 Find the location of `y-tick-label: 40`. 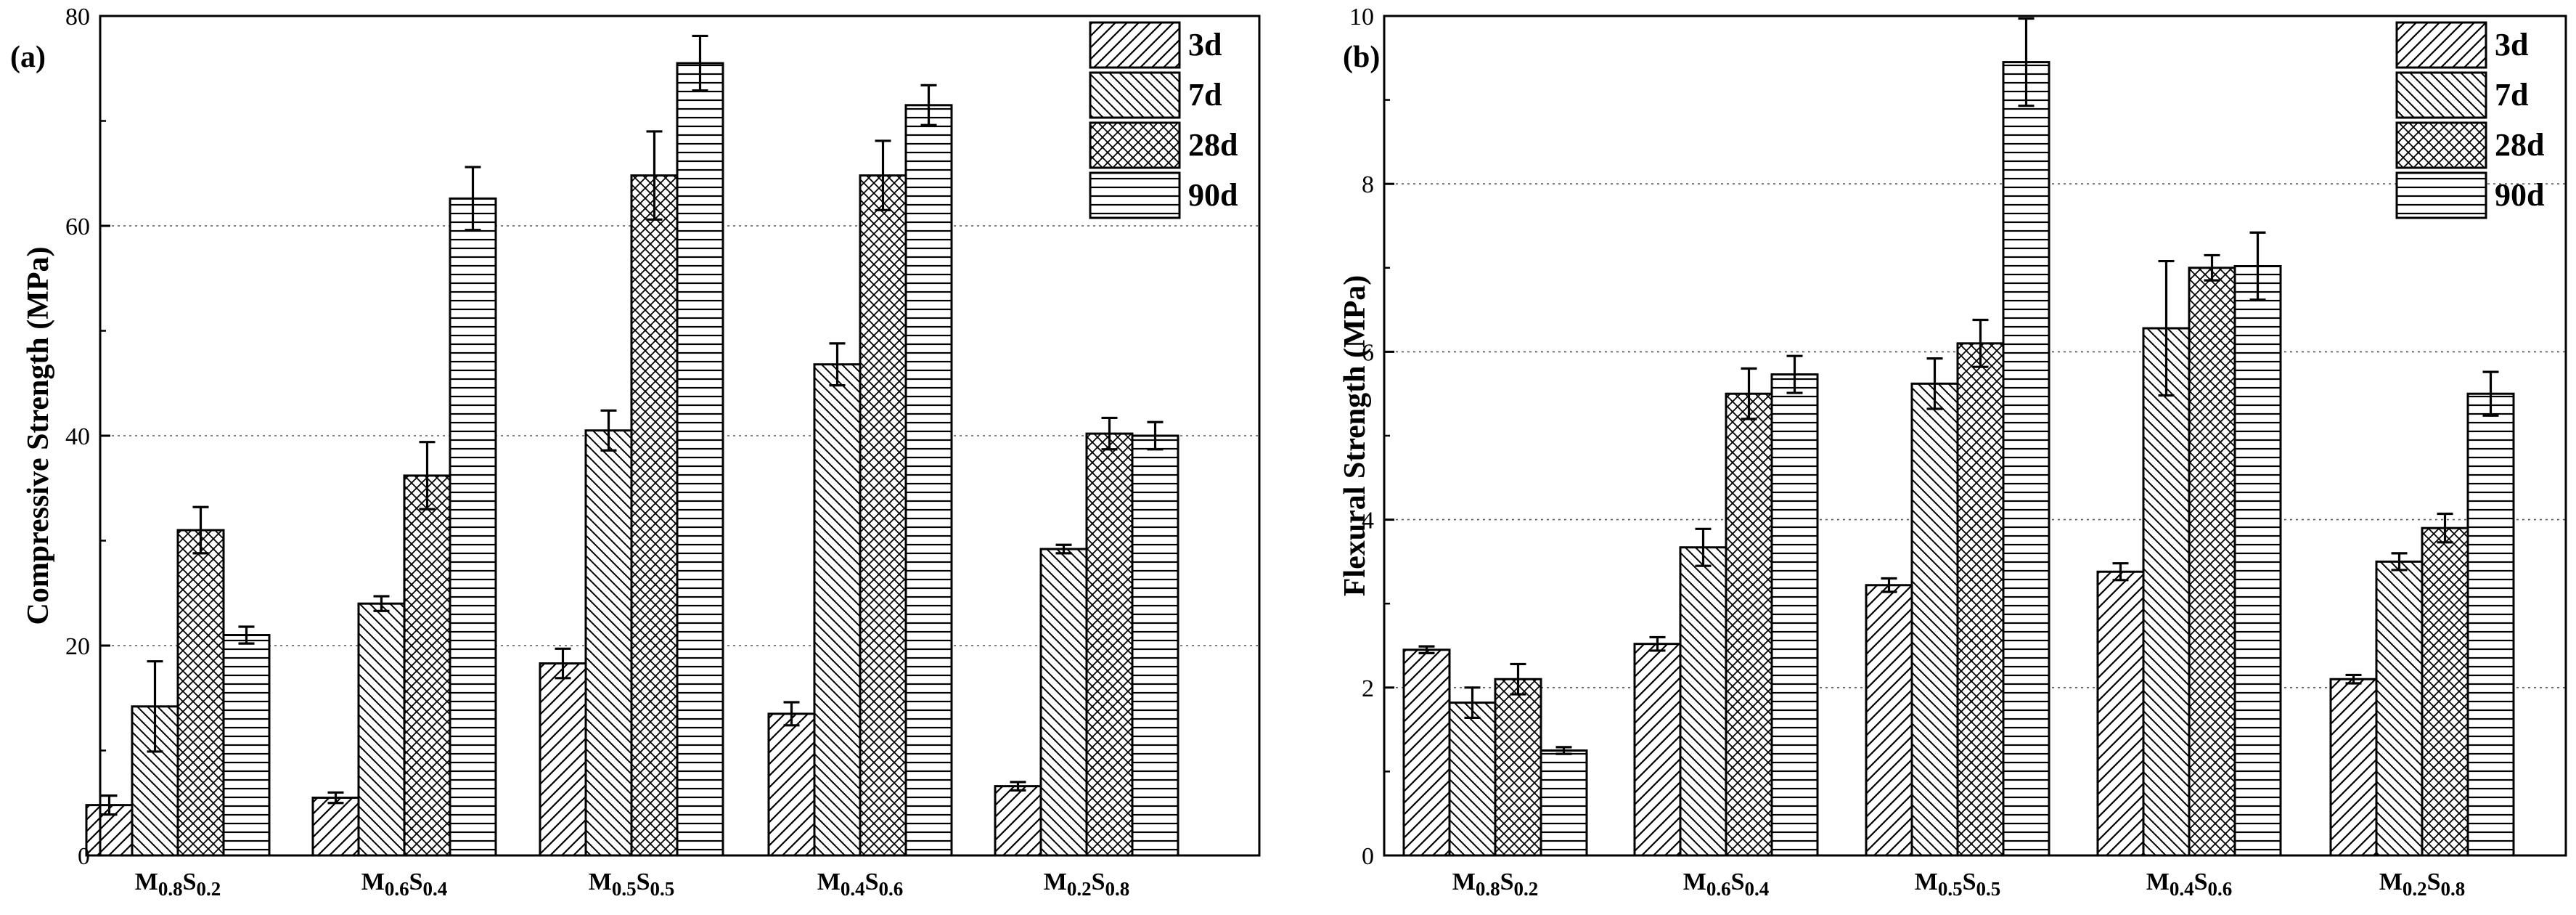

y-tick-label: 40 is located at coordinates (78, 436).